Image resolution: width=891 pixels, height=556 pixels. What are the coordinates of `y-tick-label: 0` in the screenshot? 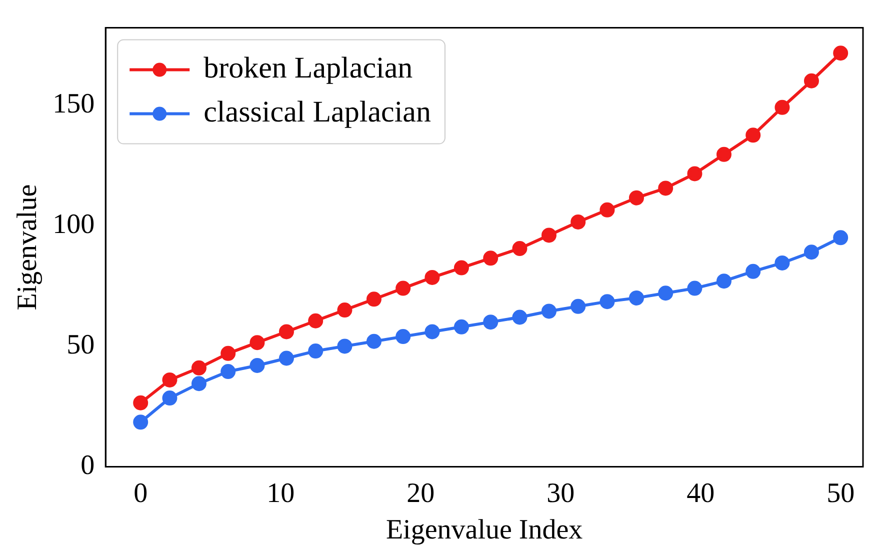 It's located at (87, 466).